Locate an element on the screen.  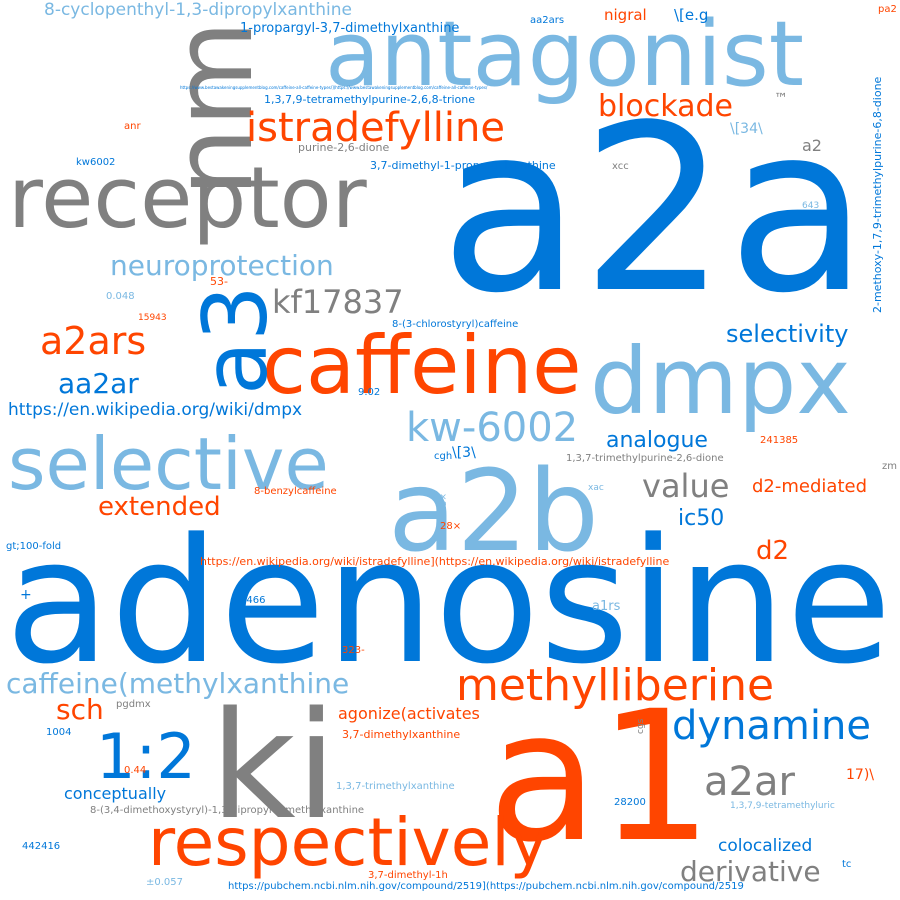
word-xac: xac is located at coordinates (596, 488).